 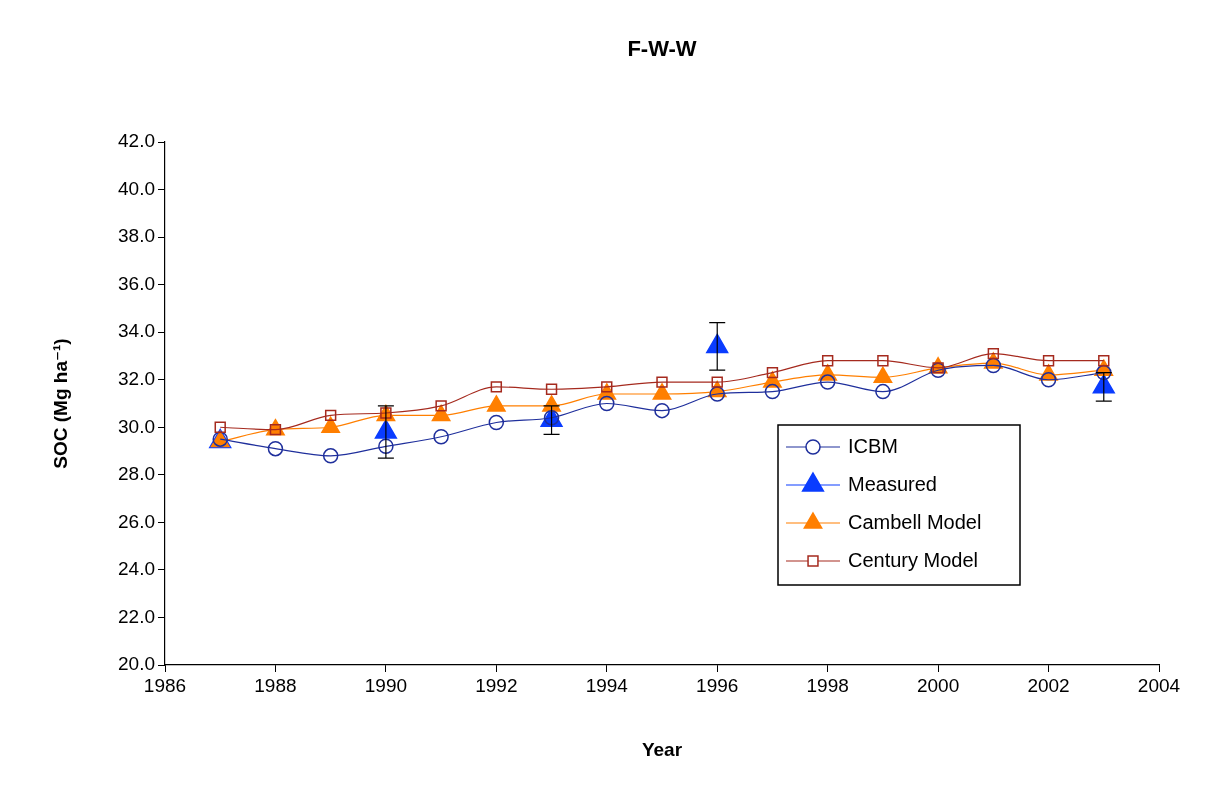 I want to click on legend-label: ICBM, so click(x=873, y=445).